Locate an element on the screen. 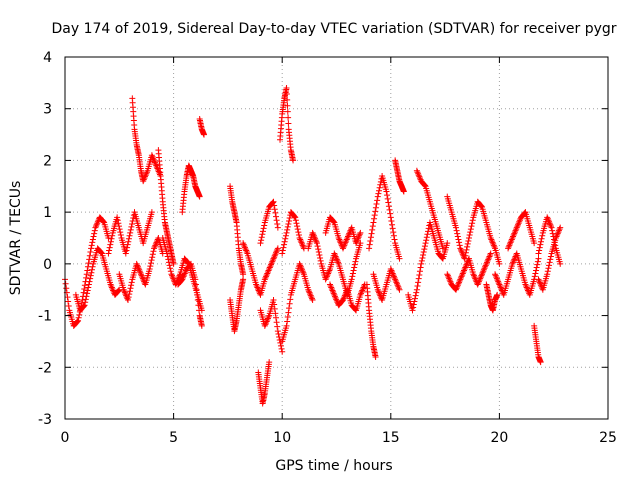 This screenshot has width=640, height=480. y-tick-label: -2 is located at coordinates (45, 368).